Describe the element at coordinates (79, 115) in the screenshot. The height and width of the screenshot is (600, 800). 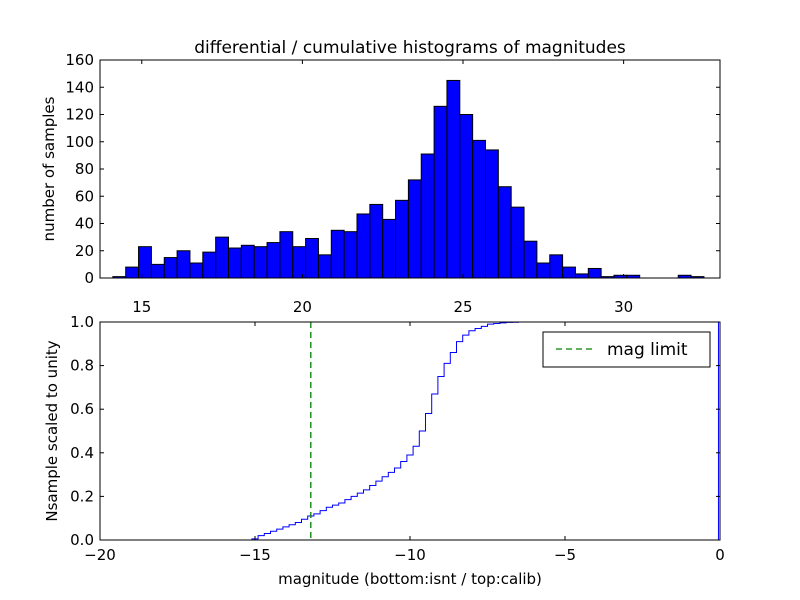
I see `y-tick-label: 120` at that location.